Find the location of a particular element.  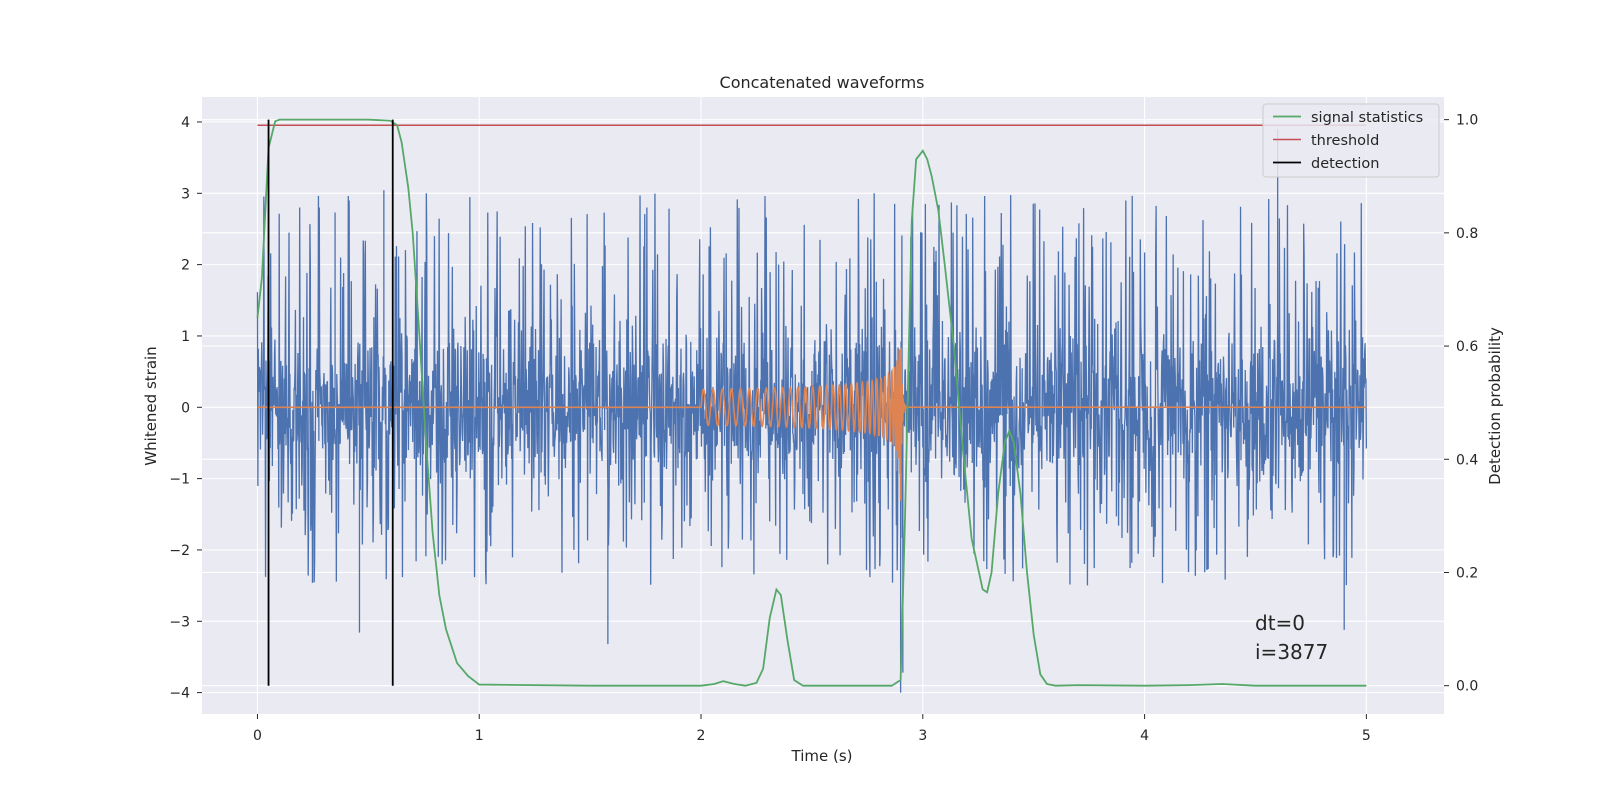

x-axis-label: Time (s) is located at coordinates (822, 756).